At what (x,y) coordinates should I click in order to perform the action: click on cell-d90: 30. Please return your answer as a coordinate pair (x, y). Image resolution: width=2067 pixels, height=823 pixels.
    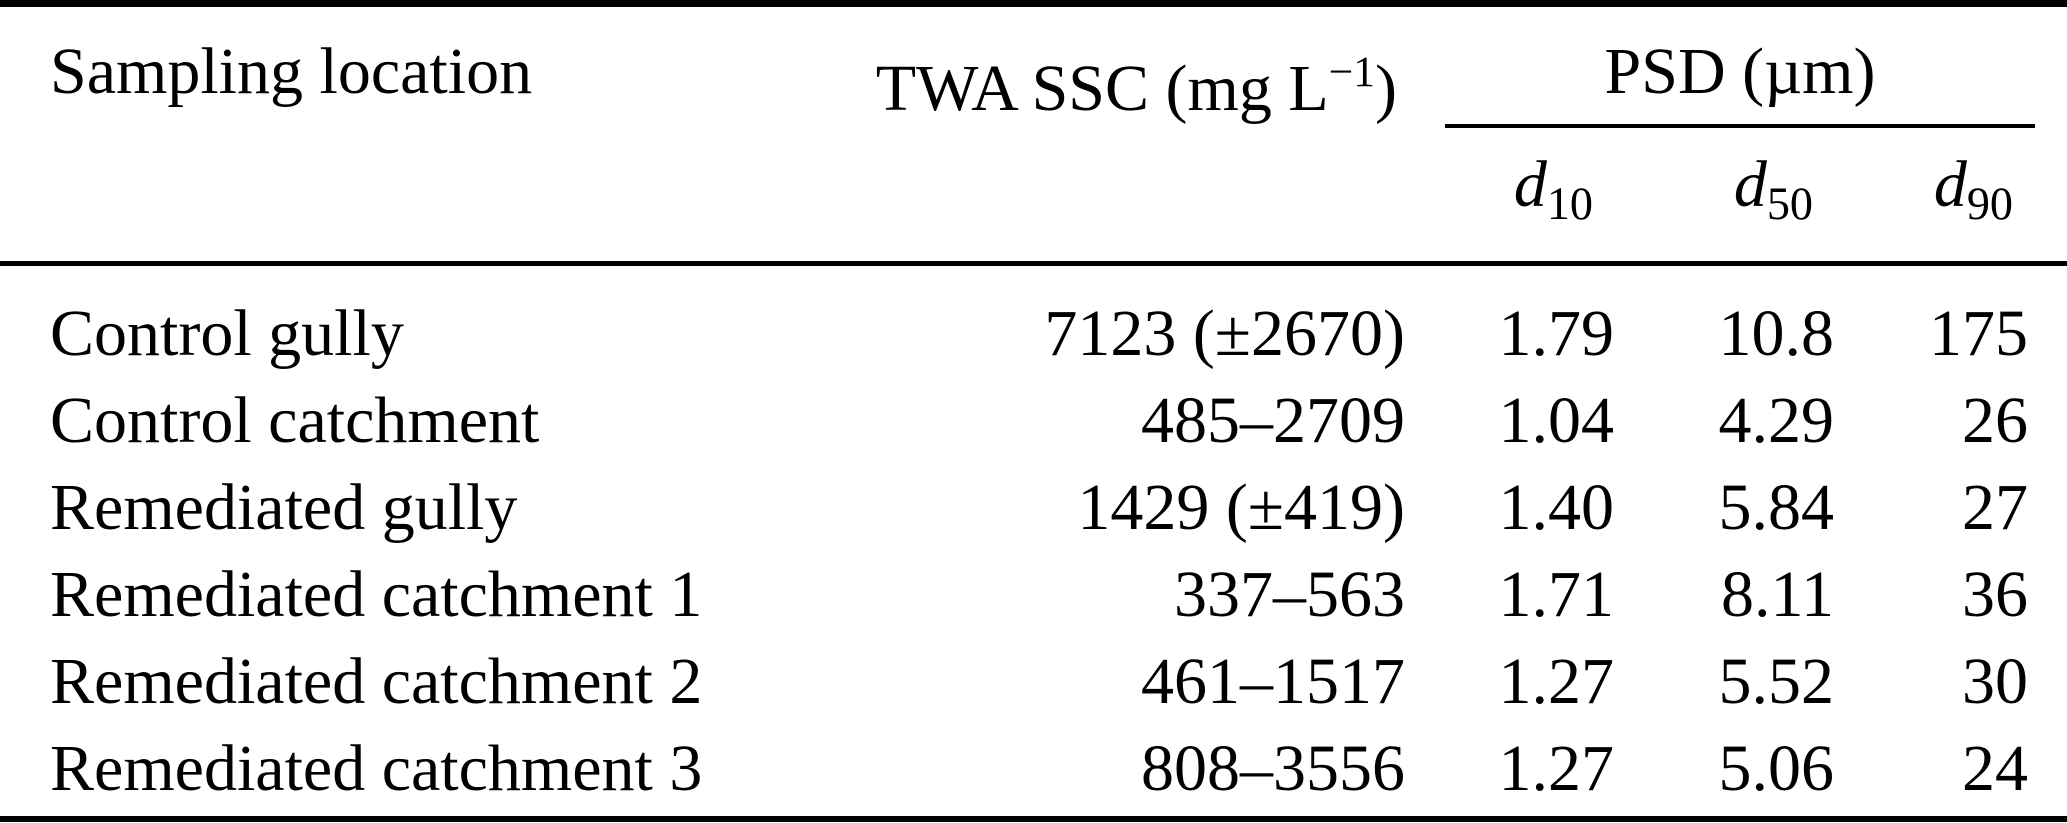
    Looking at the image, I should click on (1995, 681).